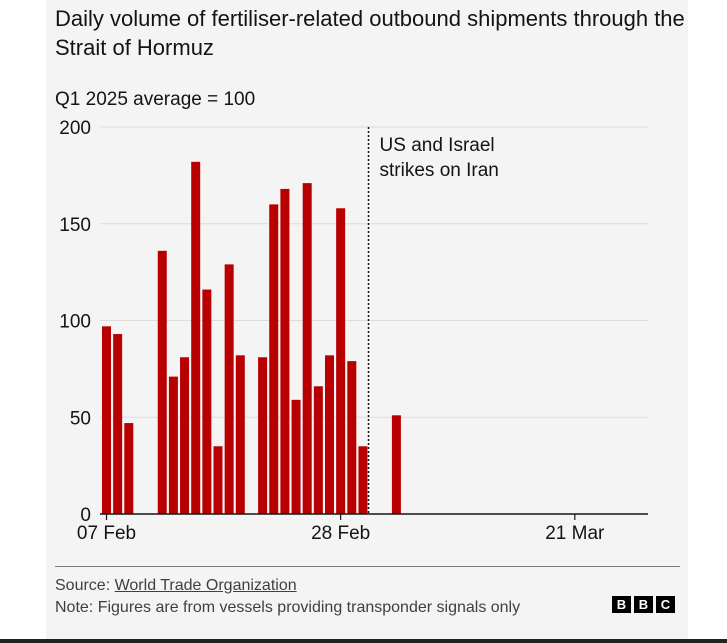 This screenshot has width=727, height=643. I want to click on bbc-logo: B B C, so click(643, 604).